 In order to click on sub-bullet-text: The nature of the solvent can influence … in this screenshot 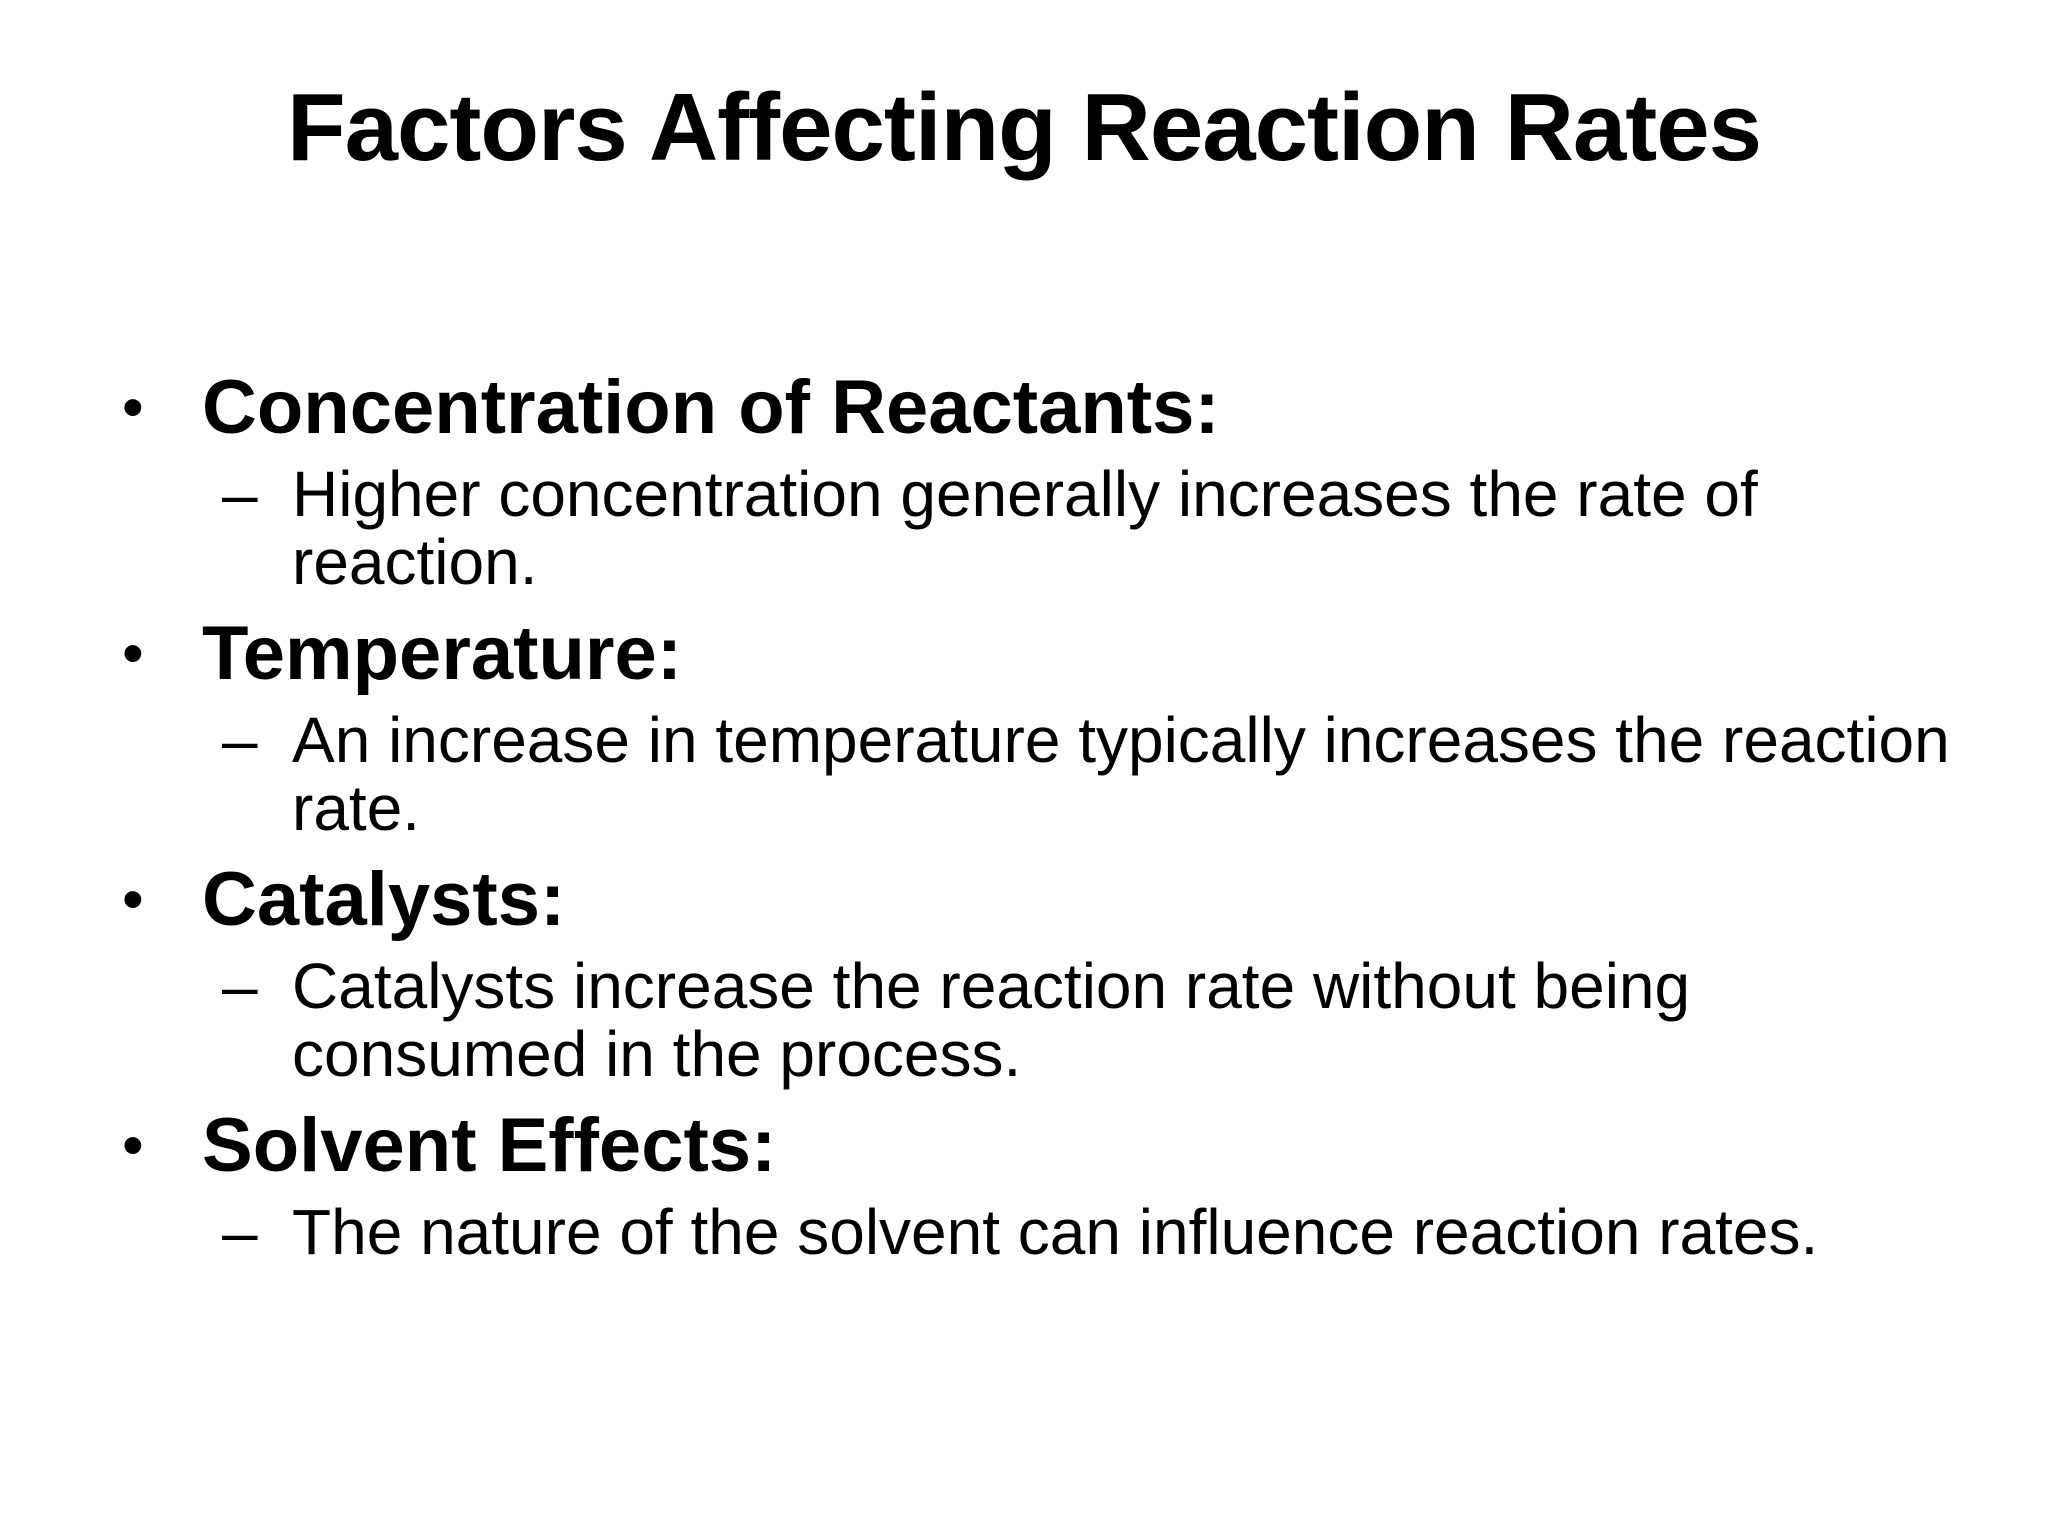, I will do `click(1055, 1232)`.